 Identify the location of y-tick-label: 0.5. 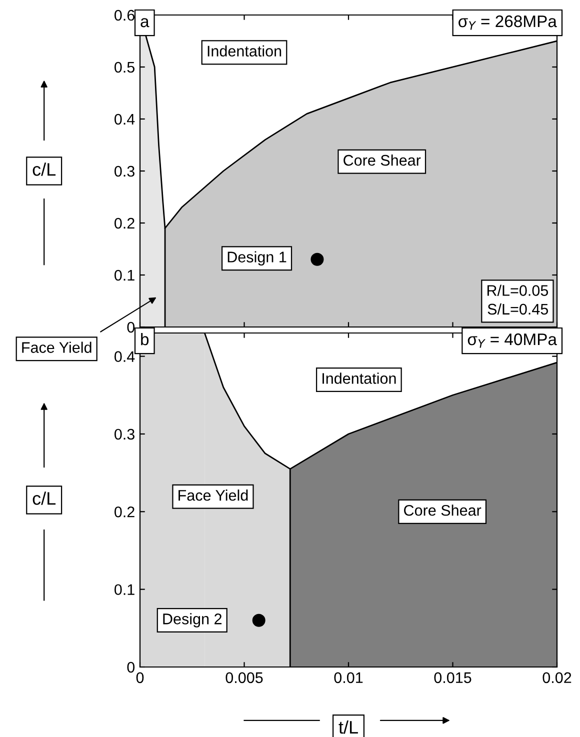
(124, 67).